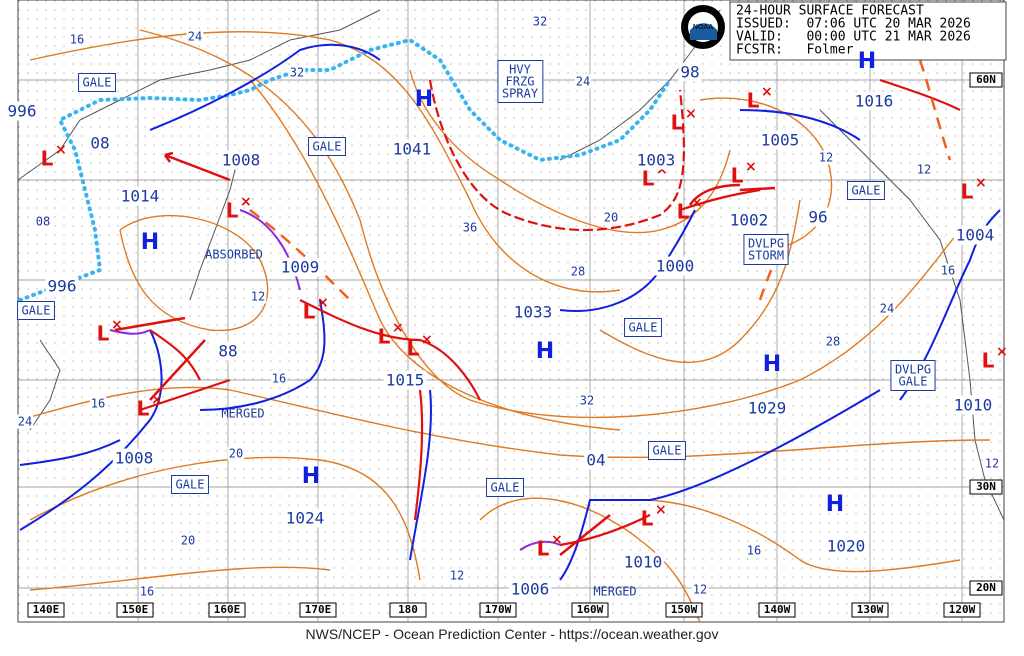 This screenshot has height=656, width=1024. I want to click on isobar-label: 20, so click(188, 541).